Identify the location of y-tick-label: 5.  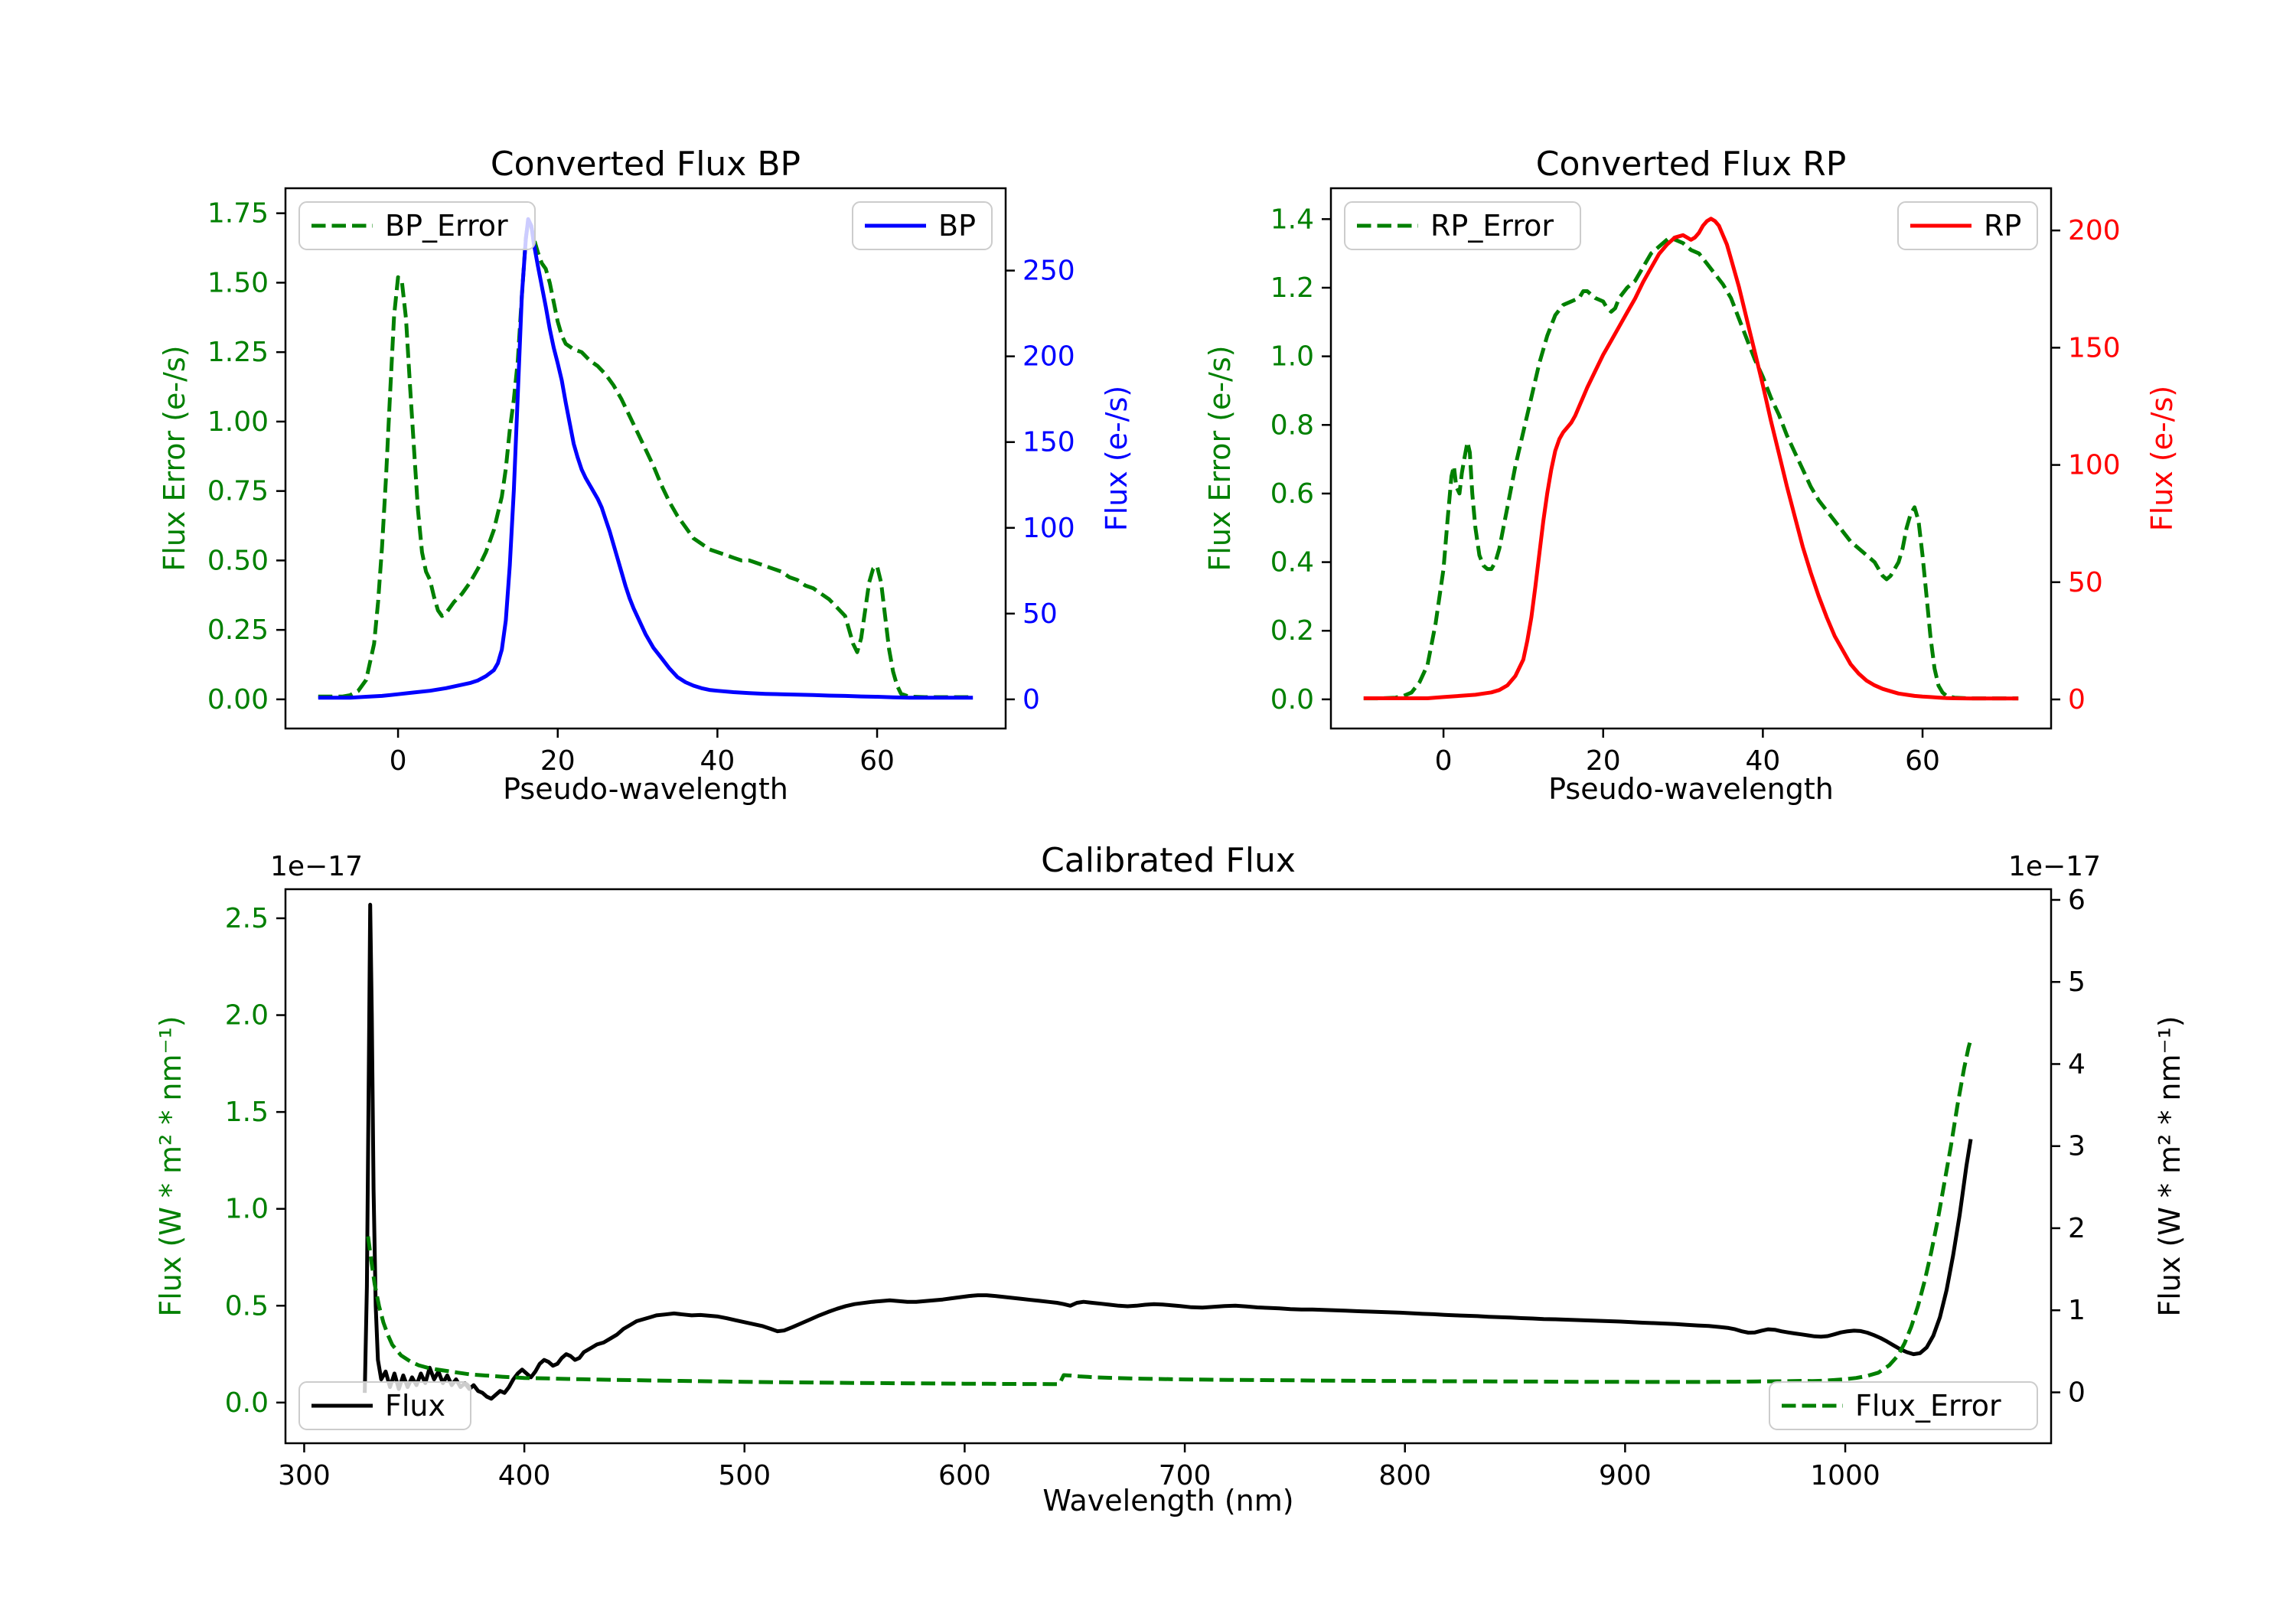
(2077, 982).